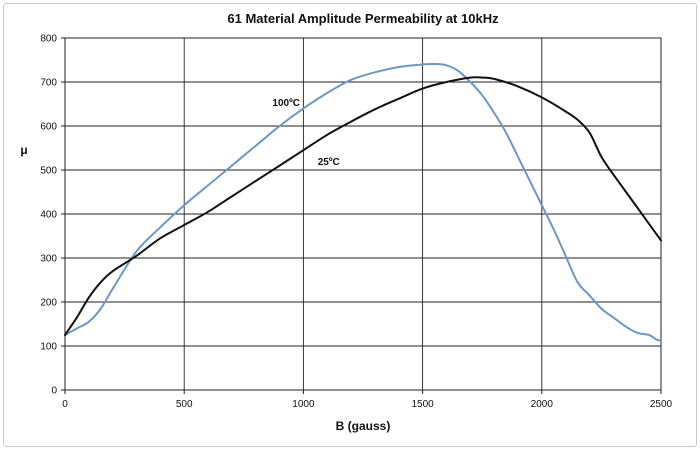 This screenshot has height=450, width=700. I want to click on x-tick-label: 0, so click(65, 404).